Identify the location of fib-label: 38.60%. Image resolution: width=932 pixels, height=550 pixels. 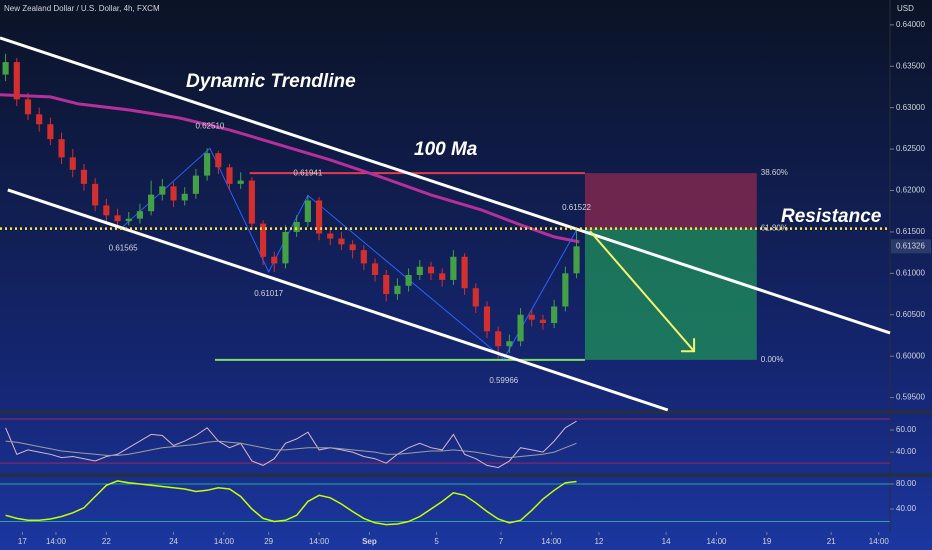
(774, 172).